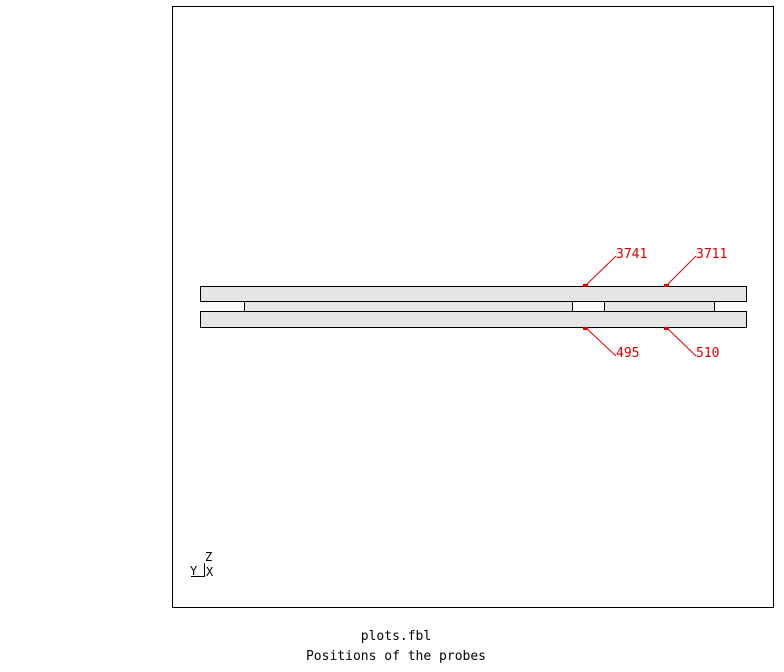  I want to click on probe-3711: 3711, so click(695, 267).